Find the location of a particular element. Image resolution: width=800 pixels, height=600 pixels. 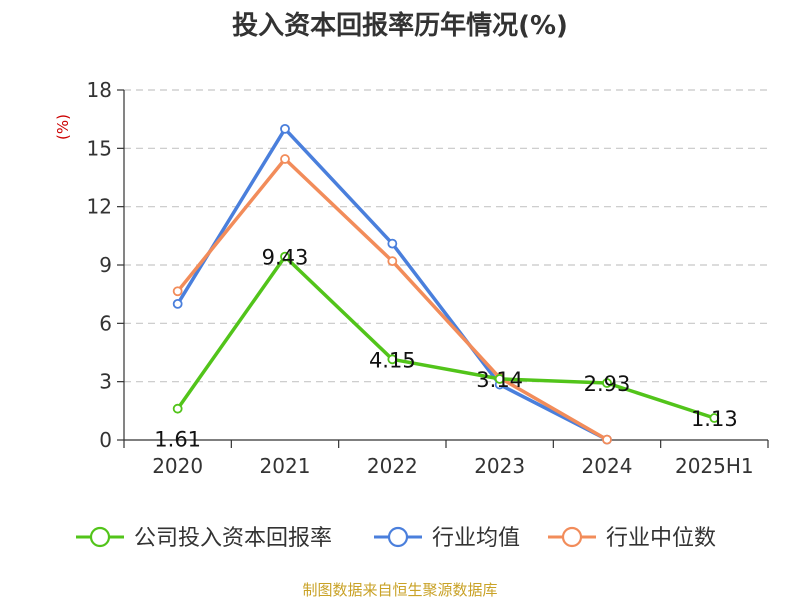

legend: 公司投入资本回报率 行业均值 行业中位数 is located at coordinates (396, 538).